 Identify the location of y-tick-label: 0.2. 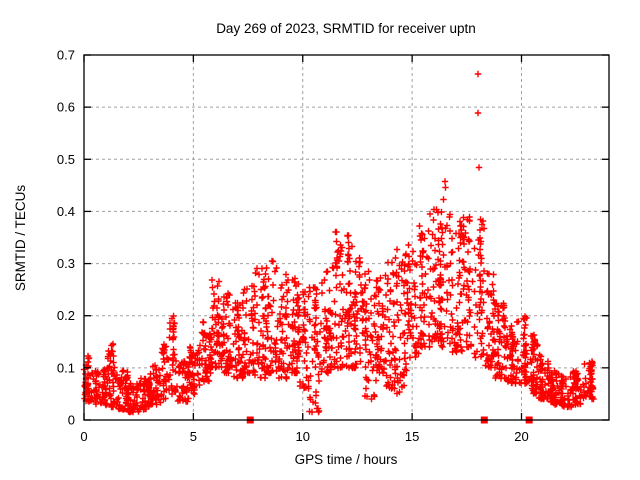
(66, 315).